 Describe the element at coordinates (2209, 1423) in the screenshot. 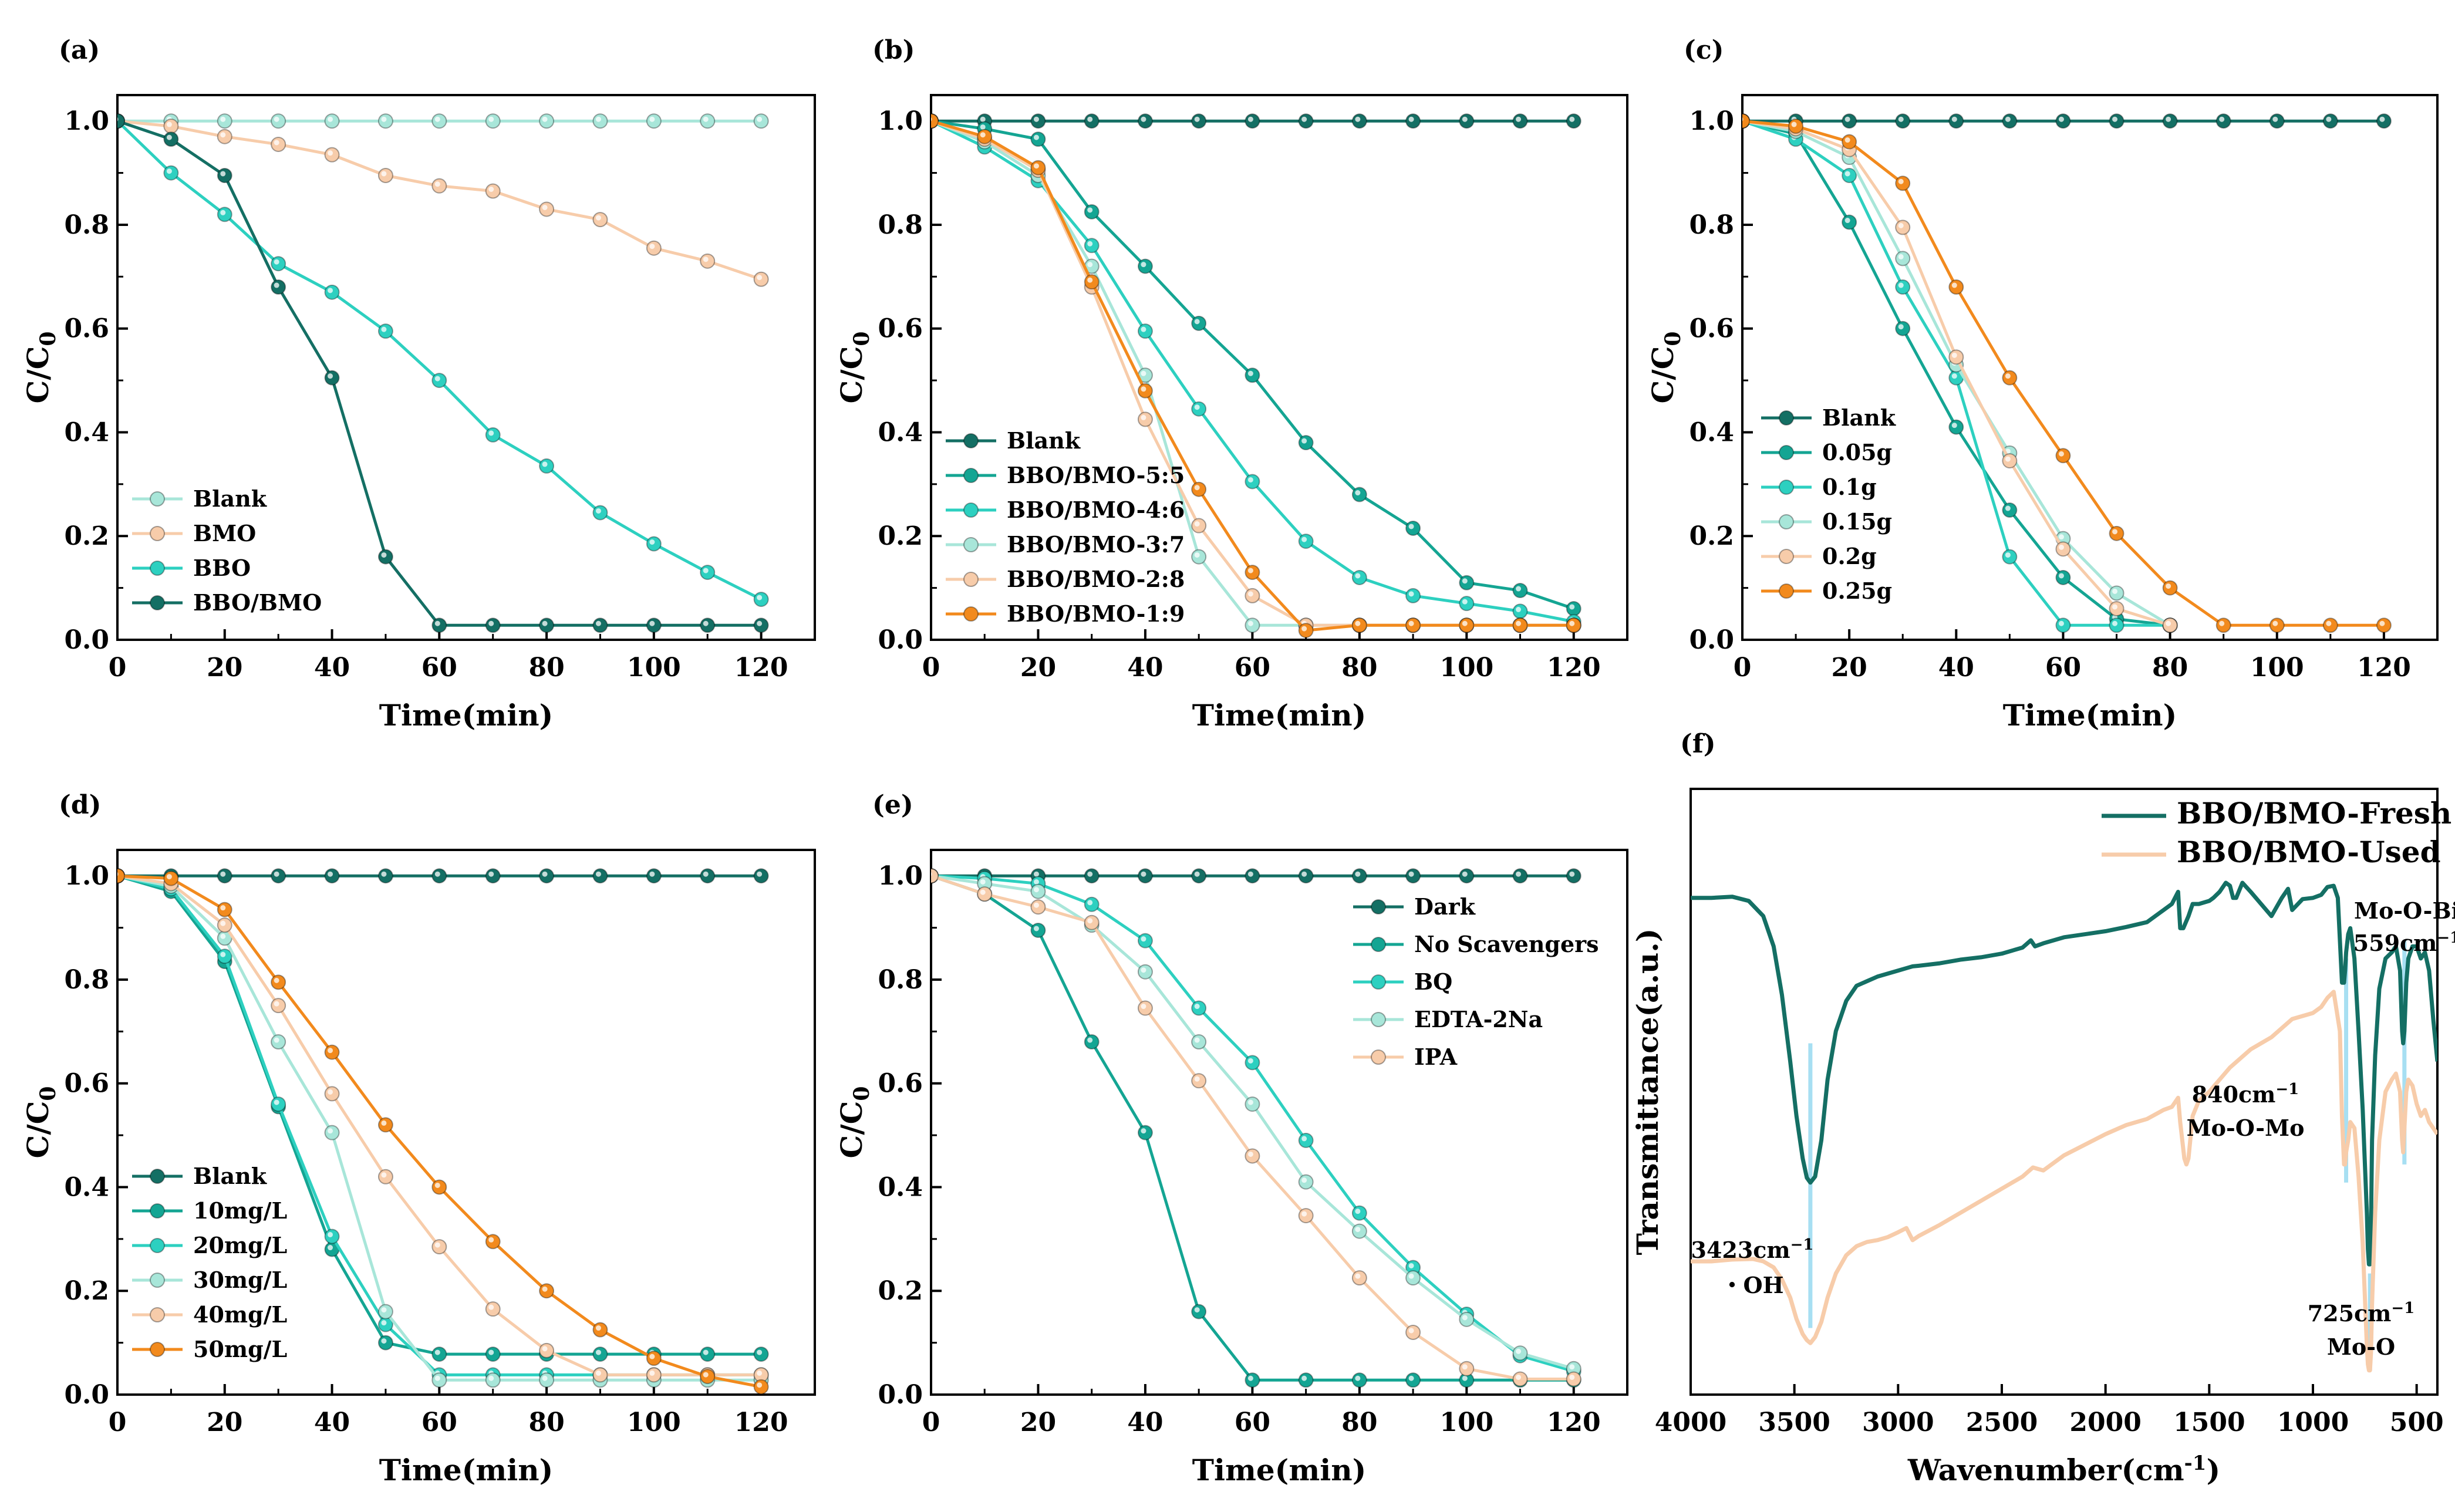

I see `x-tick-label: 1500` at that location.